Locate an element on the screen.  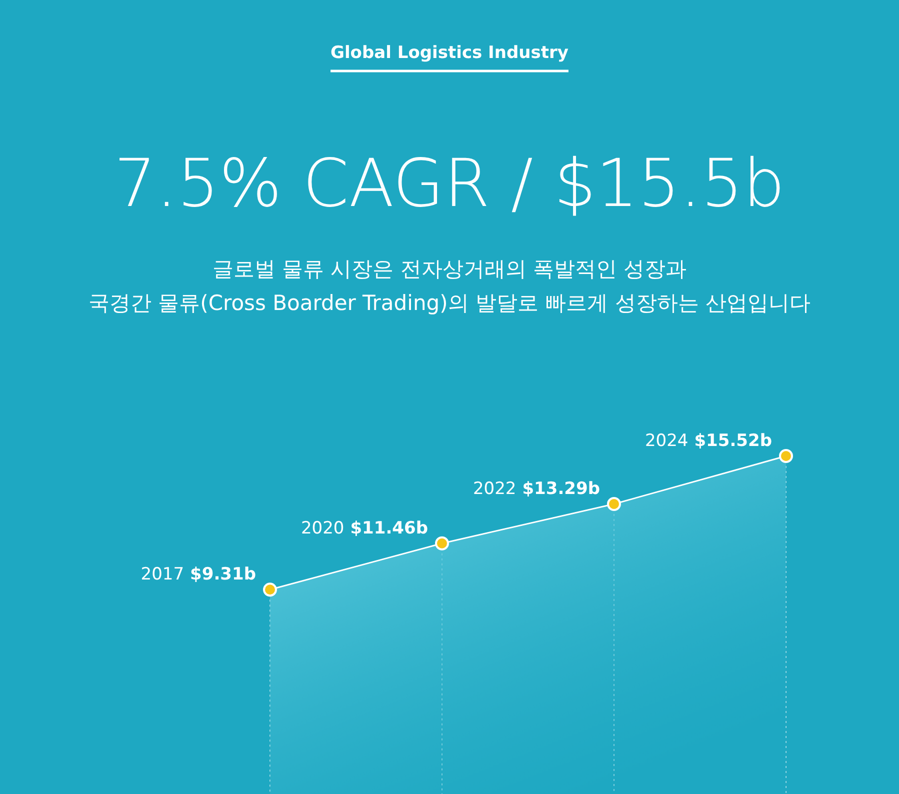
annotation: 2017 is located at coordinates (162, 574).